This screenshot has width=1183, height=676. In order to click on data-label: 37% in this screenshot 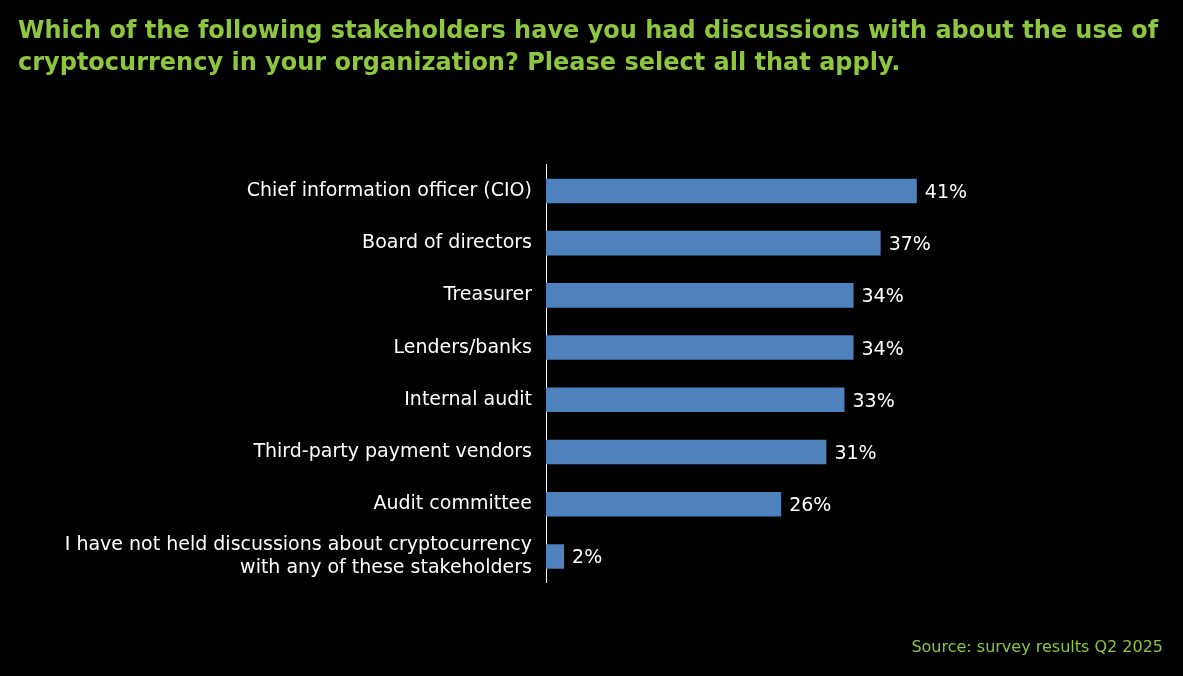, I will do `click(909, 243)`.